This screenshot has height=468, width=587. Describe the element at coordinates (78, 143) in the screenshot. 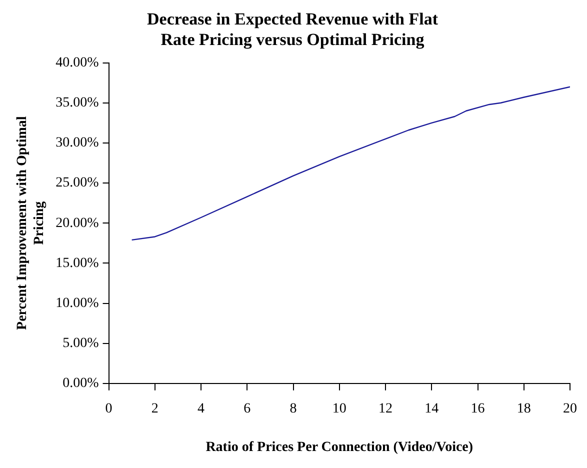

I see `y-tick-label: 30.00%` at that location.